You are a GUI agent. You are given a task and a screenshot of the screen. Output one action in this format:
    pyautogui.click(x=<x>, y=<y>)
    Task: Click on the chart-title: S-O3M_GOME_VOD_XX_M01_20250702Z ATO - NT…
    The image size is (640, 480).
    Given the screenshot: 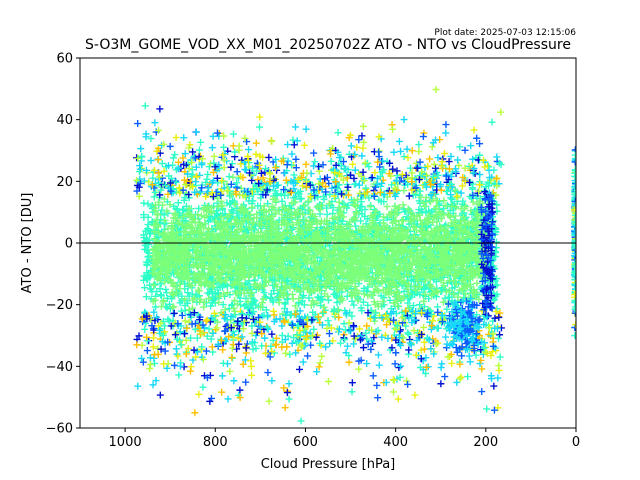 What is the action you would take?
    pyautogui.click(x=328, y=45)
    